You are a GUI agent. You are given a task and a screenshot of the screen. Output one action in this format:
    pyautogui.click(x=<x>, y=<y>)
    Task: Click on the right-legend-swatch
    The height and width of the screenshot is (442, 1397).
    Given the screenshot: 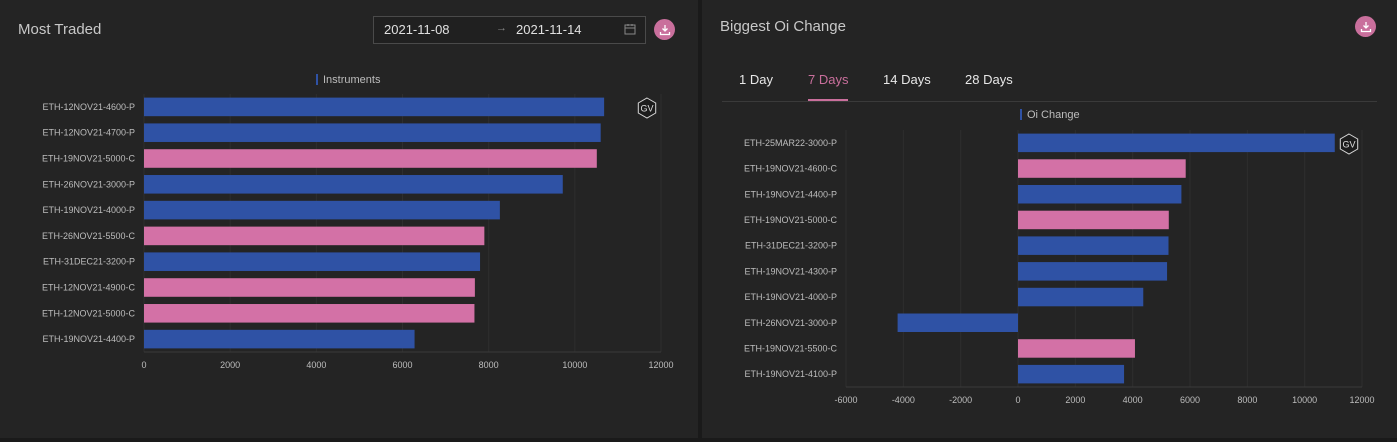 What is the action you would take?
    pyautogui.click(x=1021, y=114)
    